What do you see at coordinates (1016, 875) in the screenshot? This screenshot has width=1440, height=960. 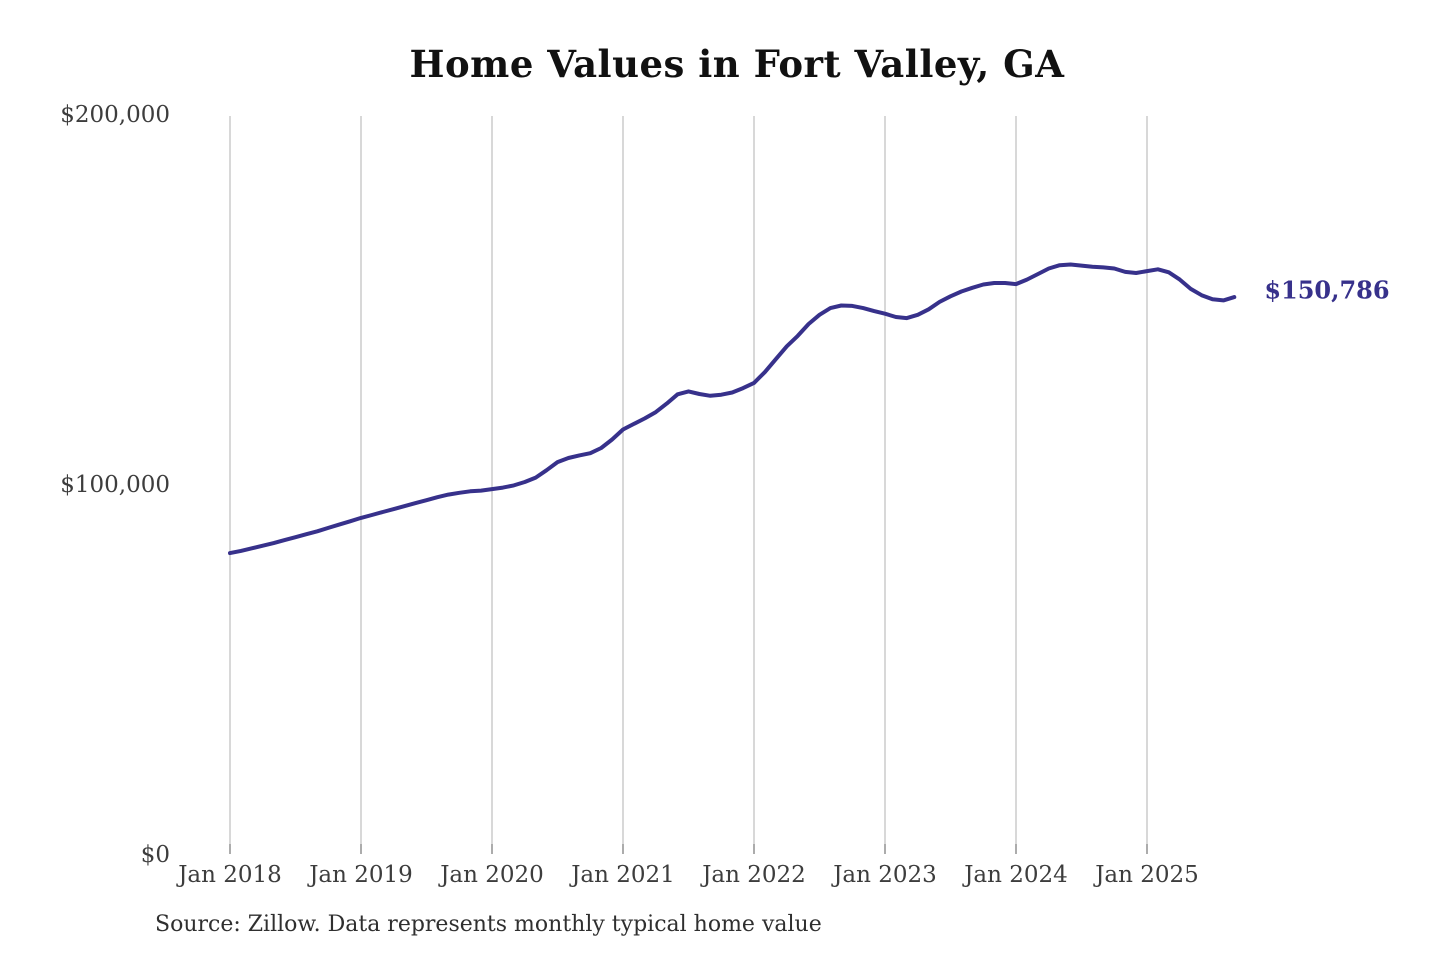 I see `x-tick-label: Jan 2024` at bounding box center [1016, 875].